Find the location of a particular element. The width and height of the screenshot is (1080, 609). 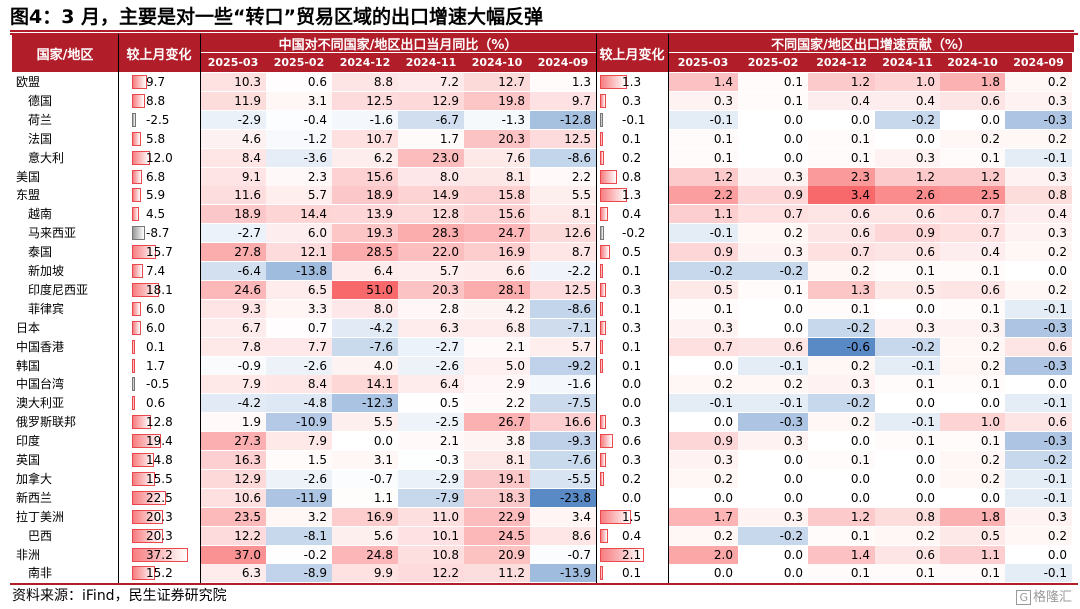

region-name: 马来西亚 is located at coordinates (52, 233).